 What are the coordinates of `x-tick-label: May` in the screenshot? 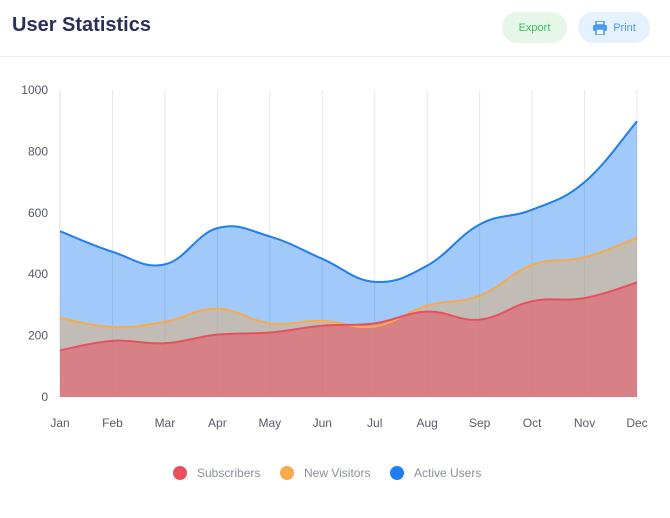 It's located at (269, 423).